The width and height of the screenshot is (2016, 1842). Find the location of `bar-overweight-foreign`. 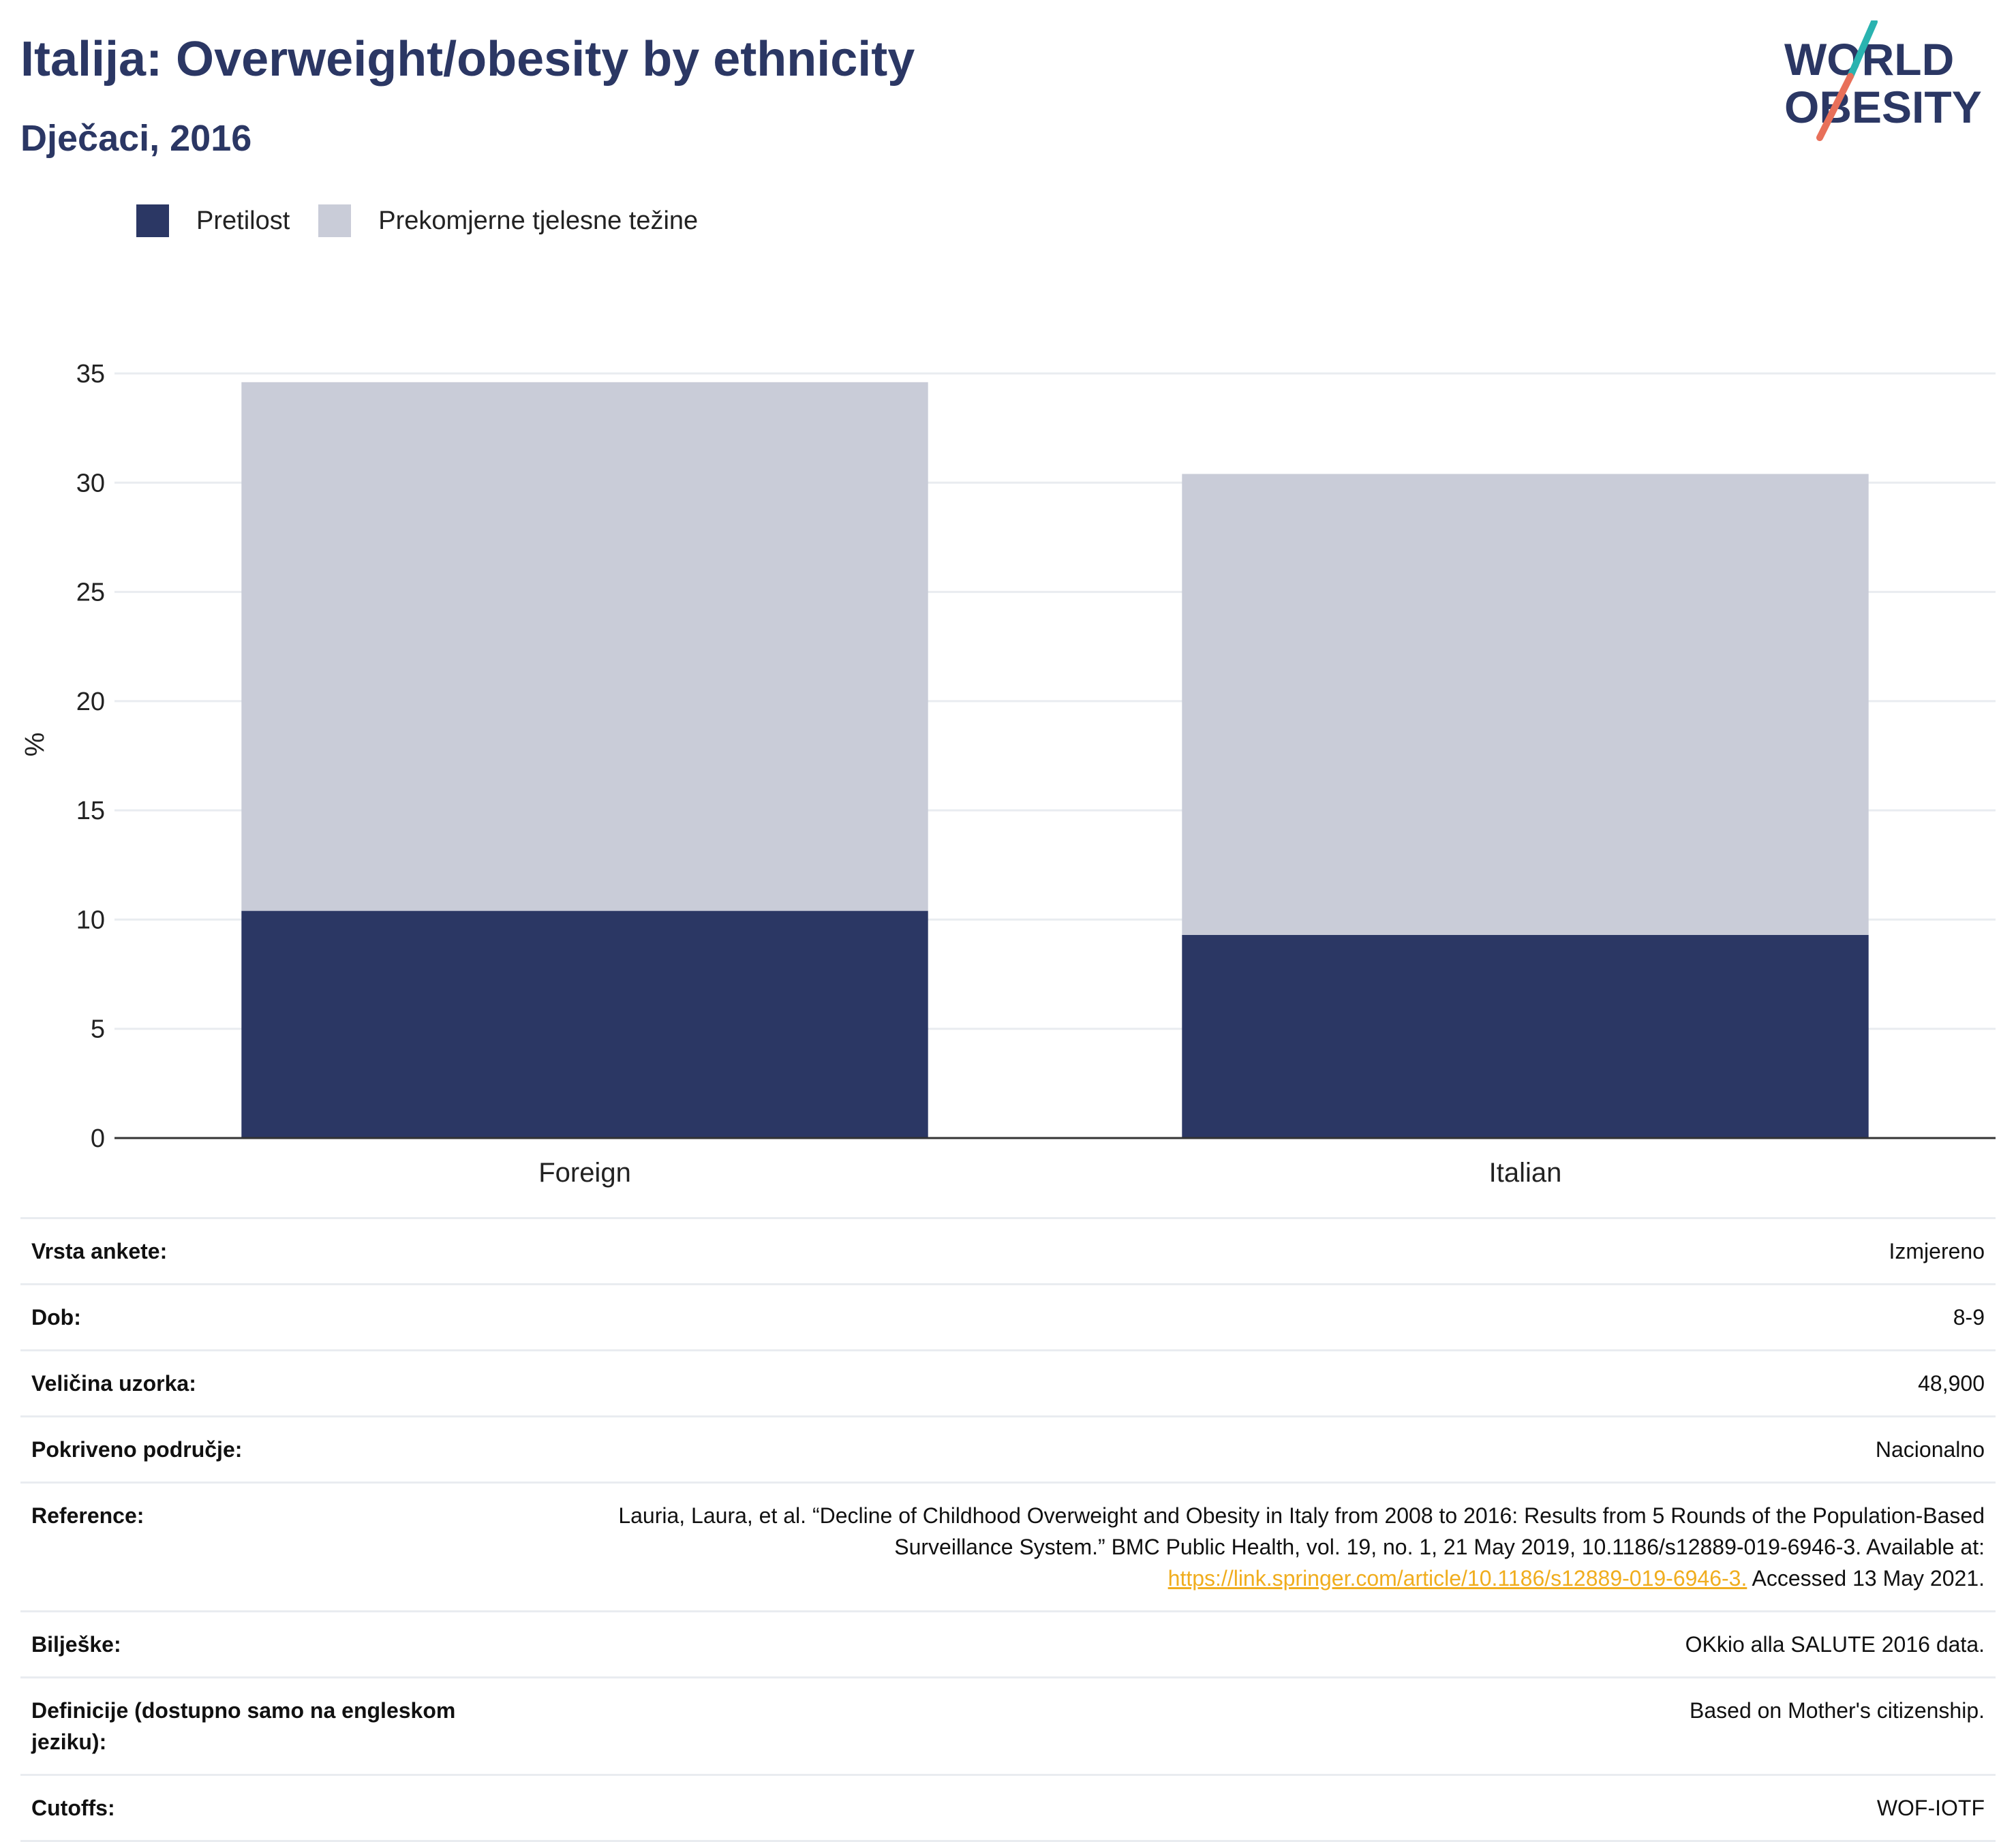

bar-overweight-foreign is located at coordinates (584, 646).